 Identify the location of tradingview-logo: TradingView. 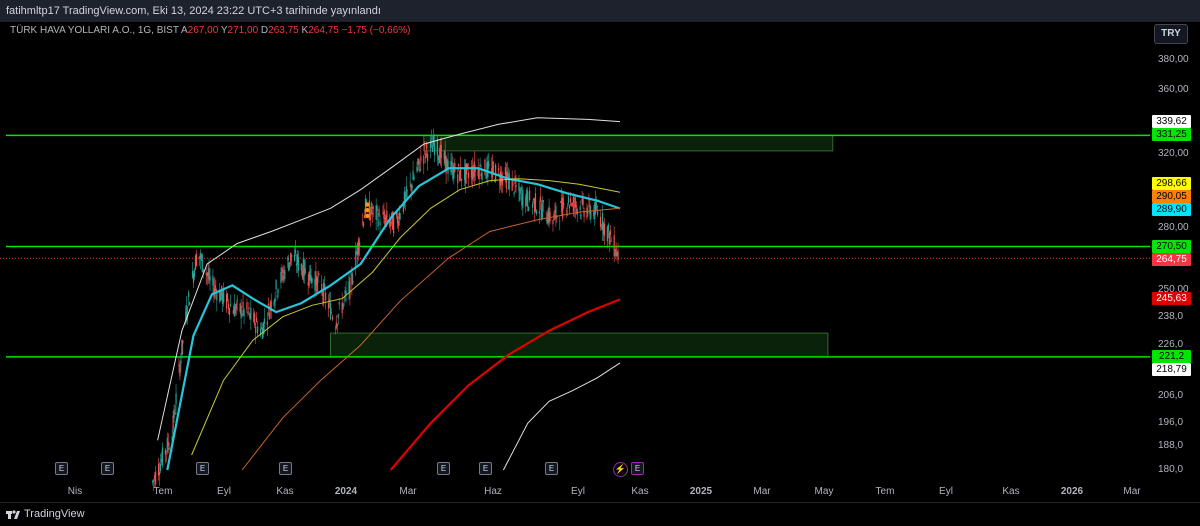
(45, 514).